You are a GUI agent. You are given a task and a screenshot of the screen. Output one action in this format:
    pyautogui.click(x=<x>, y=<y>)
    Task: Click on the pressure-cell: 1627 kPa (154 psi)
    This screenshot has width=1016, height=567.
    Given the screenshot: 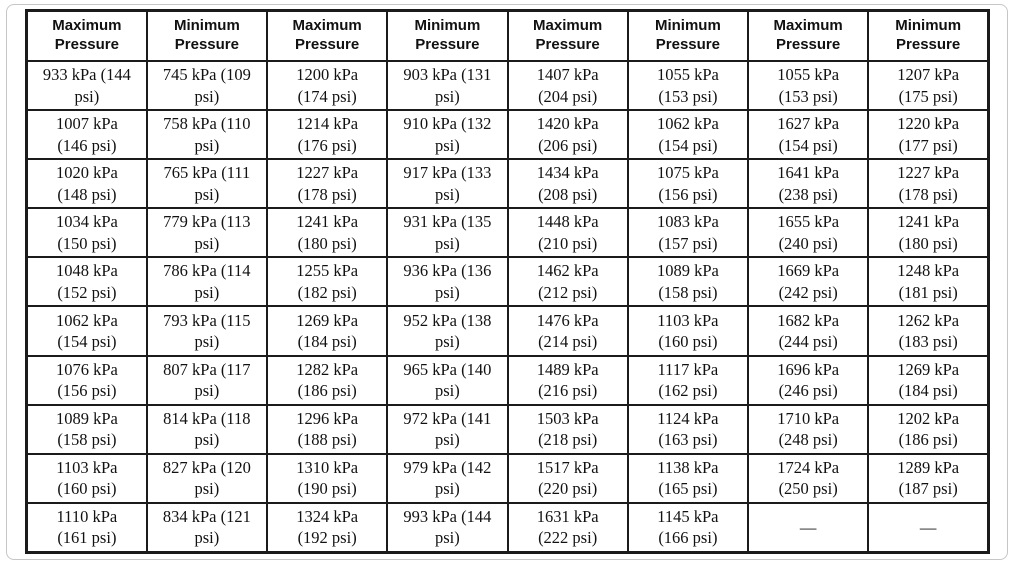 What is the action you would take?
    pyautogui.click(x=808, y=135)
    